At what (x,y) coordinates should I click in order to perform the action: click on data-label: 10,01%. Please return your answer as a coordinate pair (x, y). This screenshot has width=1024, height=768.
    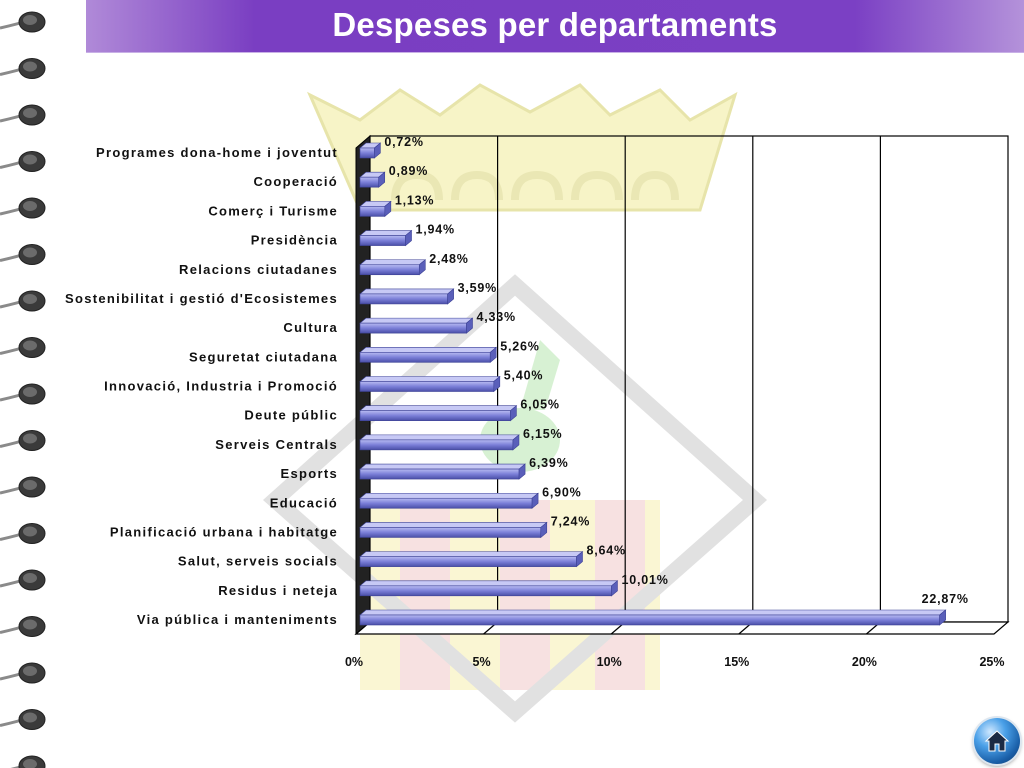
    Looking at the image, I should click on (644, 580).